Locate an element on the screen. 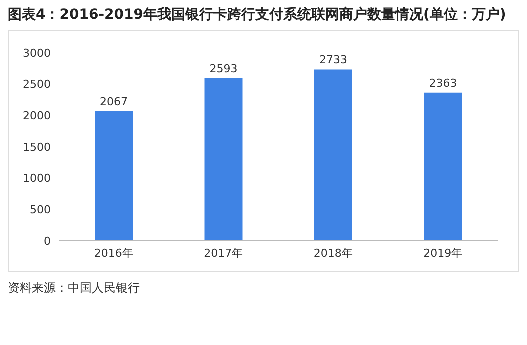 The width and height of the screenshot is (527, 345). data-label: 2363 is located at coordinates (443, 83).